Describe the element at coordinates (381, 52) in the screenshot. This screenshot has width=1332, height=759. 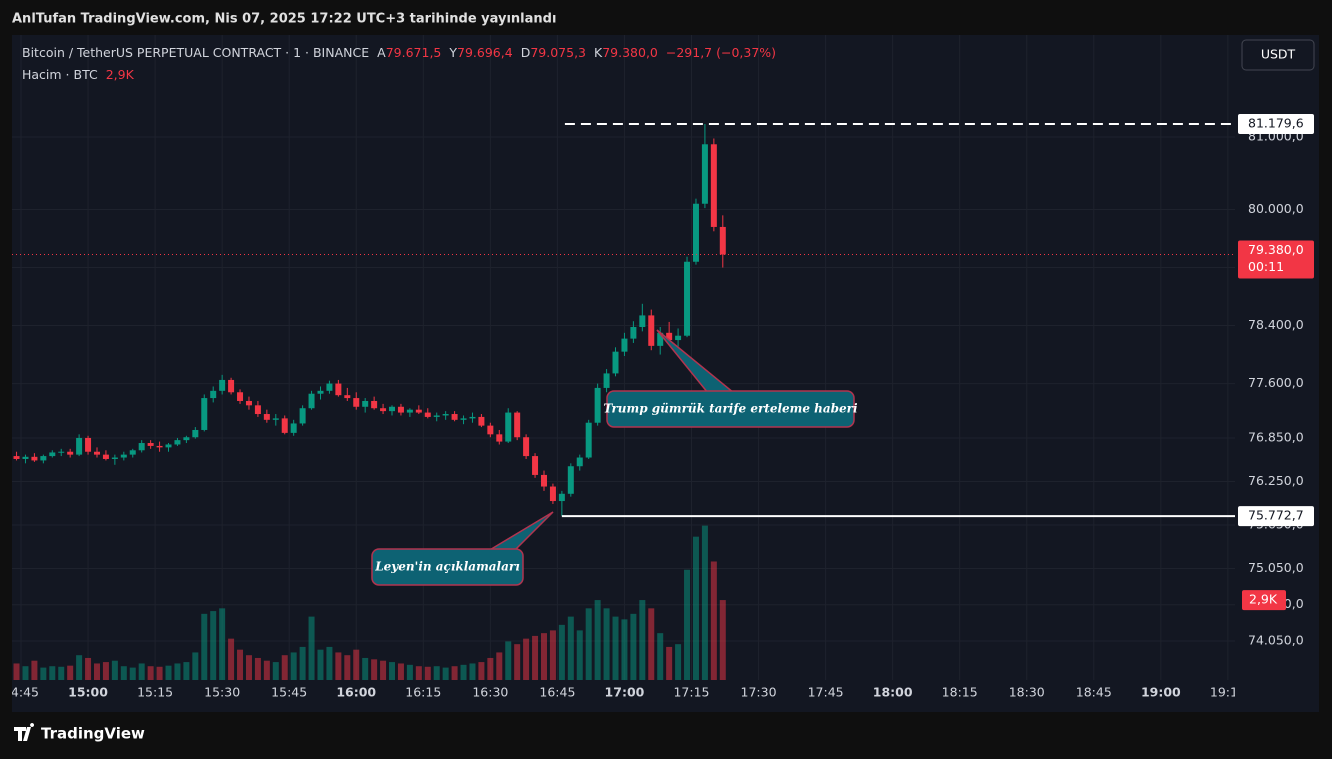
I see `ohlc-label: A` at that location.